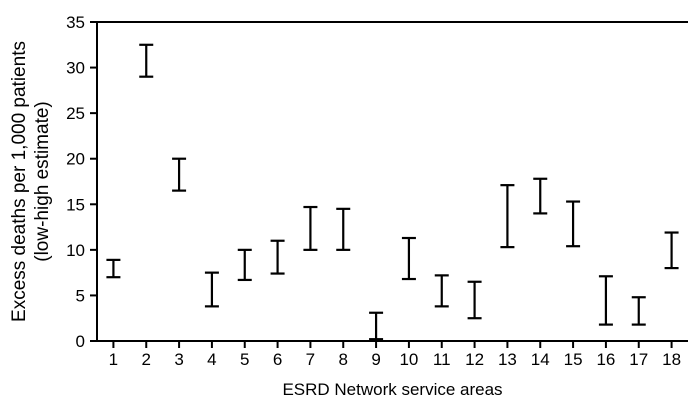 The width and height of the screenshot is (688, 407). What do you see at coordinates (392, 389) in the screenshot?
I see `x-axis-label: ESRD Network service areas` at bounding box center [392, 389].